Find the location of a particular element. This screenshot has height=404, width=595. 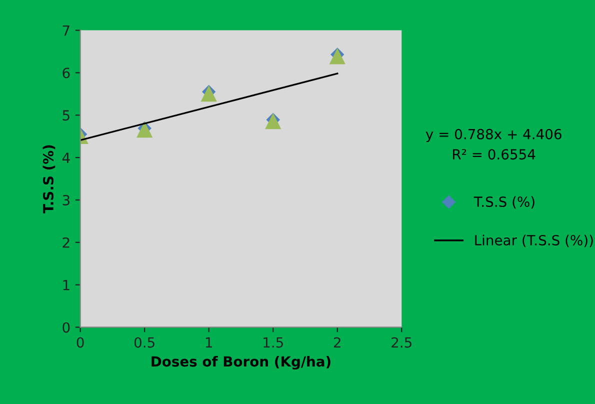

x-tick-label: 2 is located at coordinates (337, 342).